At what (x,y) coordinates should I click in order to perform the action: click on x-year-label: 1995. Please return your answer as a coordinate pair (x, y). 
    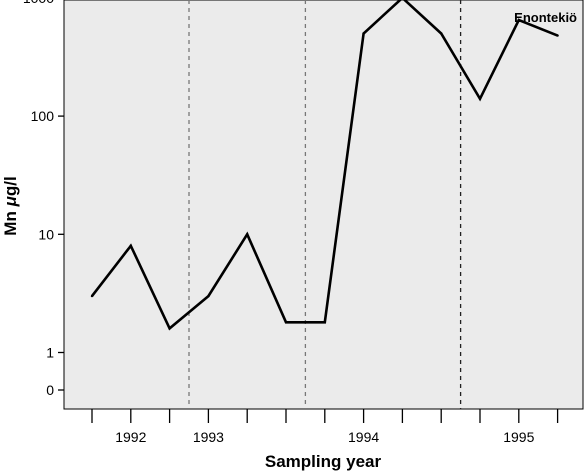
    Looking at the image, I should click on (518, 437).